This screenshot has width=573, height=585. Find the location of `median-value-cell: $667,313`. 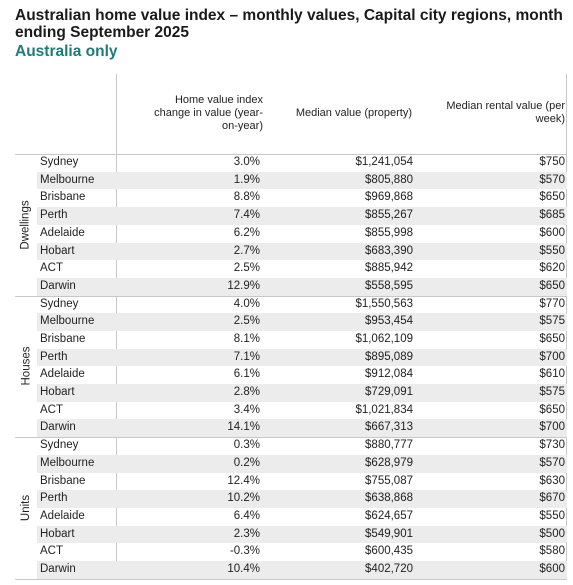

median-value-cell: $667,313 is located at coordinates (389, 427).